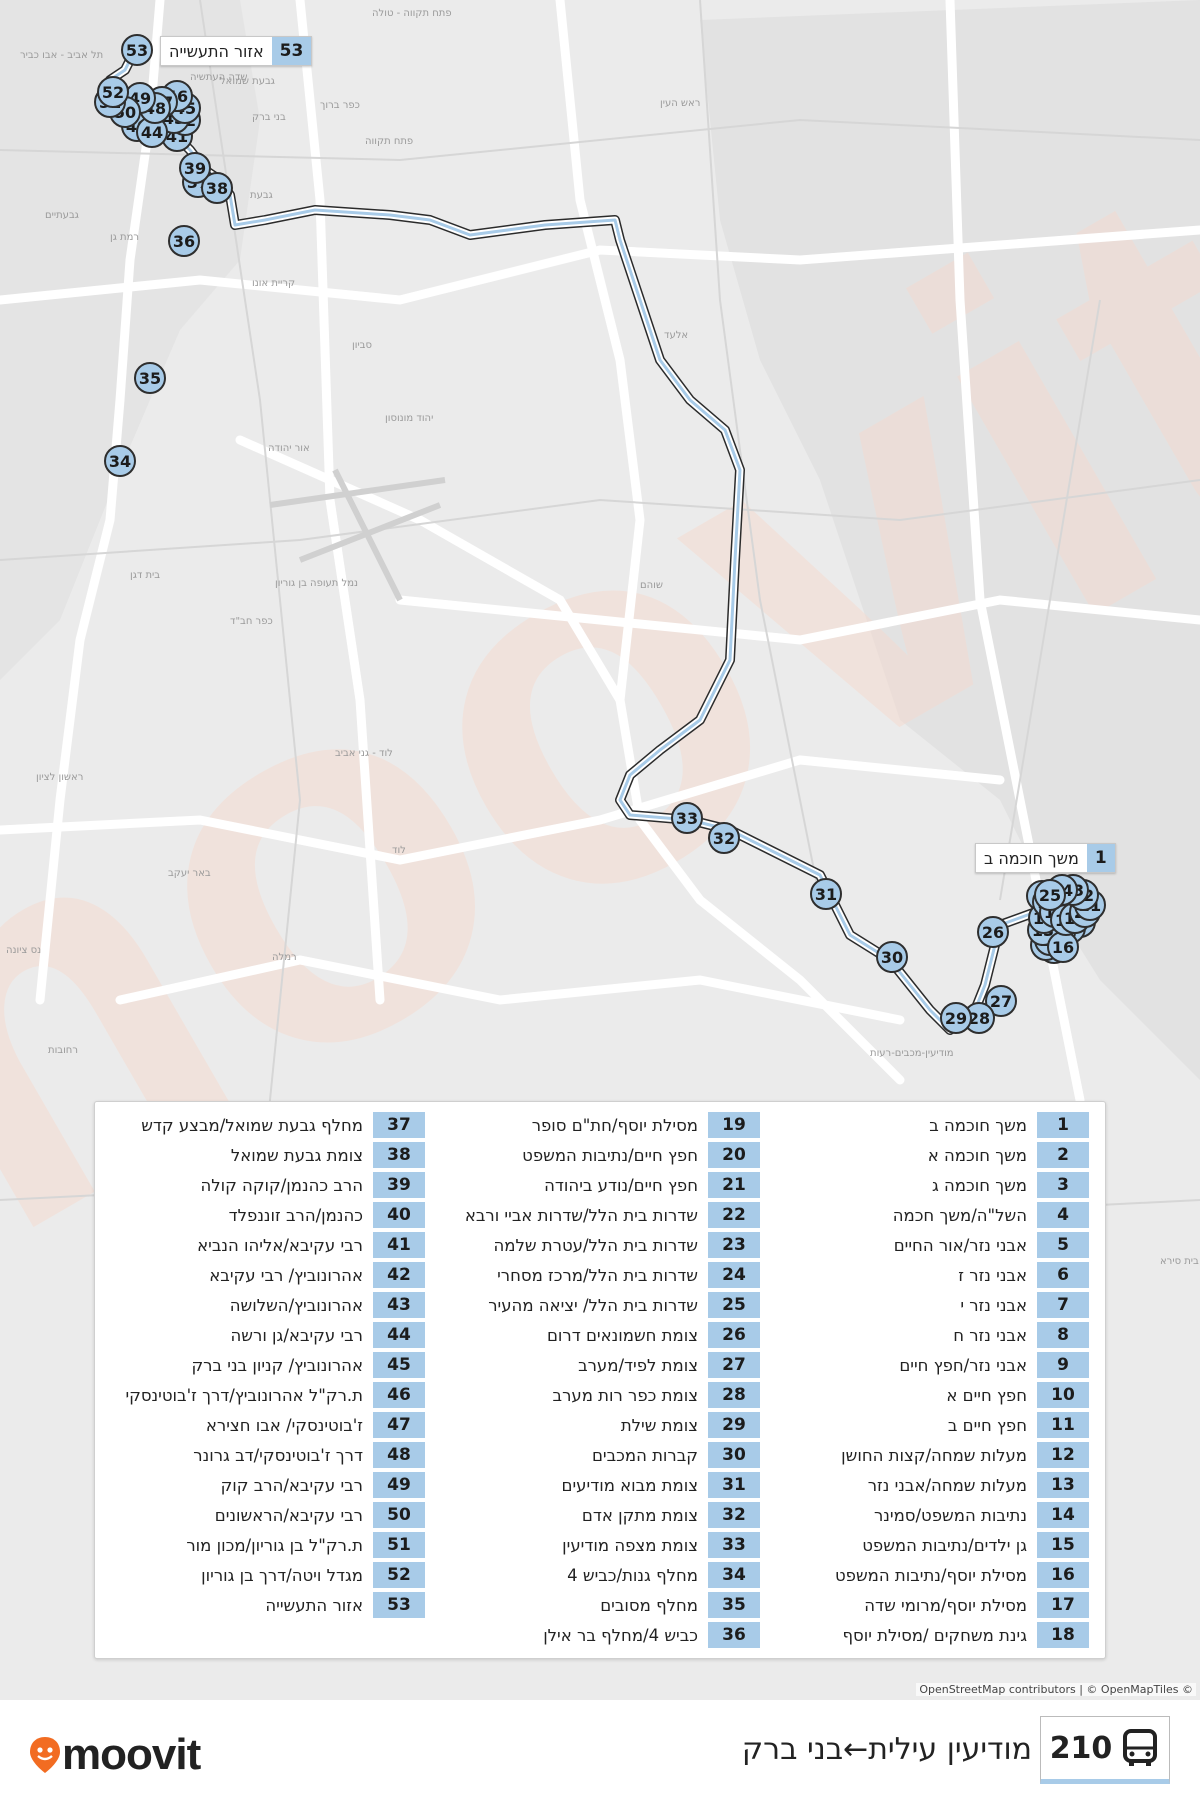 The image size is (1200, 1800). Describe the element at coordinates (1001, 1001) in the screenshot. I see `stop-marker: 27` at that location.